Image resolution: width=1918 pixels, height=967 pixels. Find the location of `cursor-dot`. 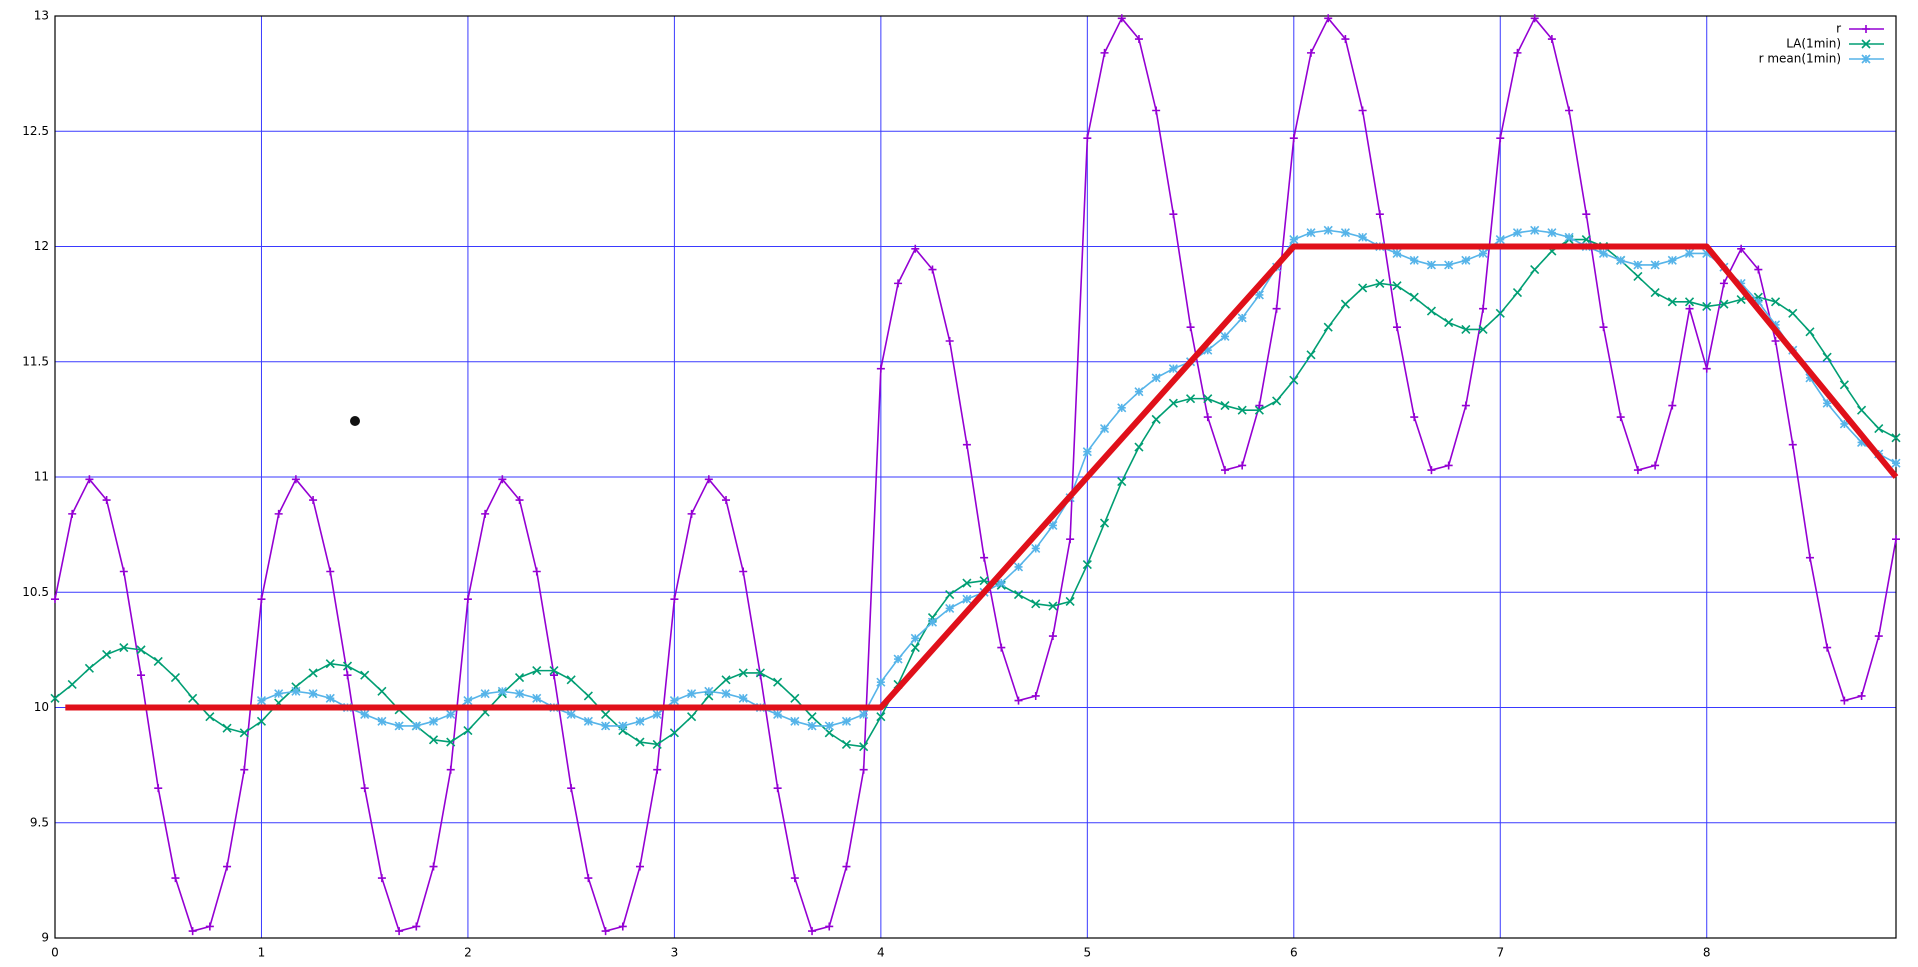

cursor-dot is located at coordinates (355, 421).